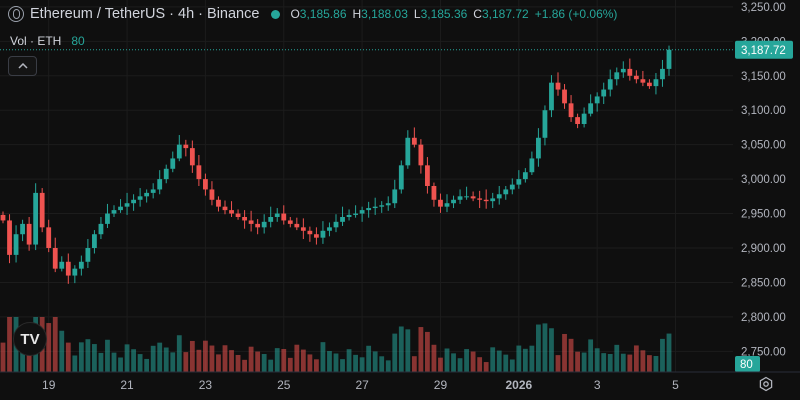 The height and width of the screenshot is (400, 800). I want to click on tradingview-logo: TV, so click(30, 339).